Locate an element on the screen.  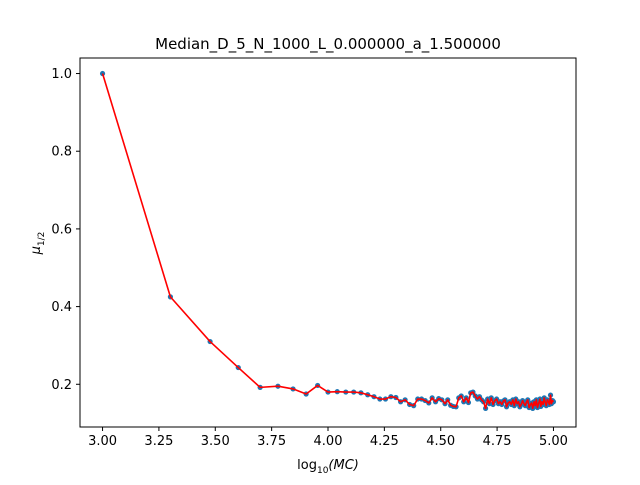
y-axis-label-subscript: 1/2 is located at coordinates (42, 239).